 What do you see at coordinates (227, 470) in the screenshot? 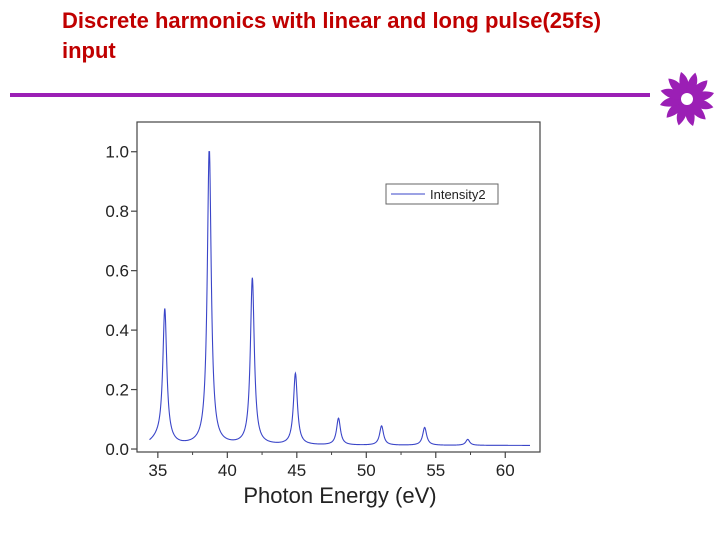
I see `x-tick-label: 40` at bounding box center [227, 470].